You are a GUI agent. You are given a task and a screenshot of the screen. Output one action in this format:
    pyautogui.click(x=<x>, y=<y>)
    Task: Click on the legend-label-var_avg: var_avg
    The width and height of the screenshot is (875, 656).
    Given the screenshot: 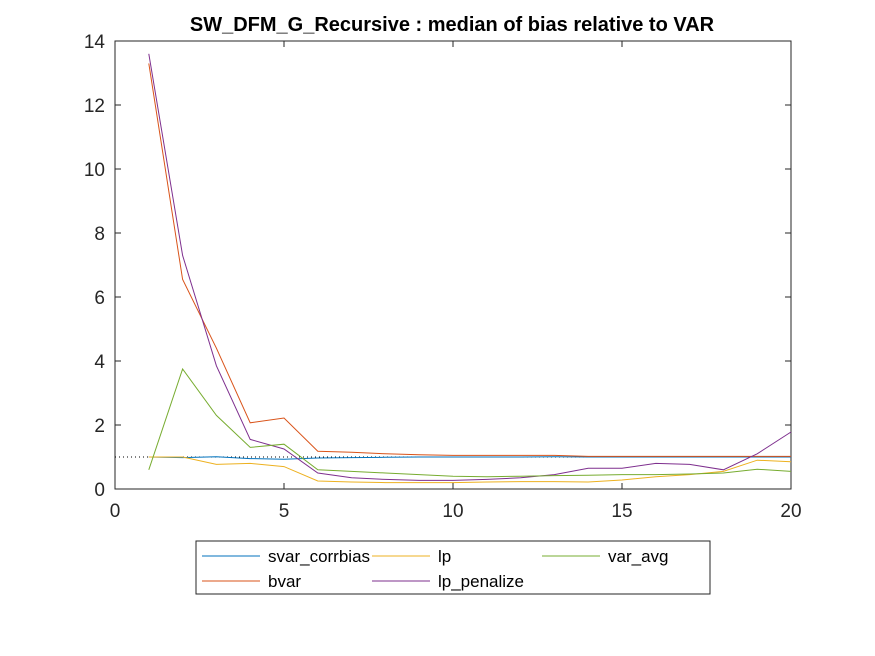 What is the action you would take?
    pyautogui.click(x=638, y=556)
    